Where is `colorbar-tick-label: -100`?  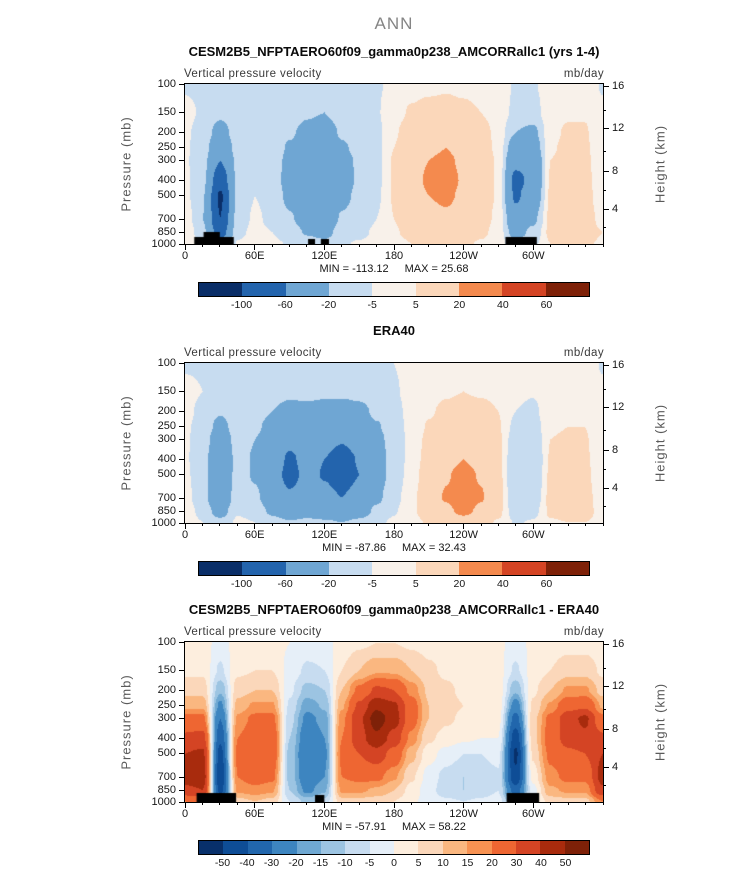
colorbar-tick-label: -100 is located at coordinates (242, 305).